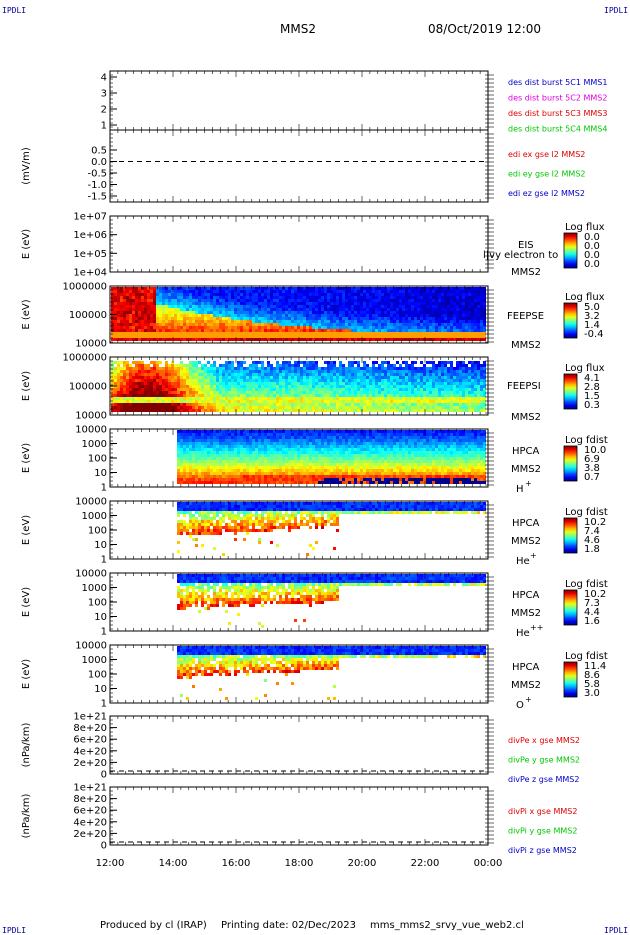 Image resolution: width=630 pixels, height=935 pixels. I want to click on overlay-text: l|vy electron to, so click(520, 255).